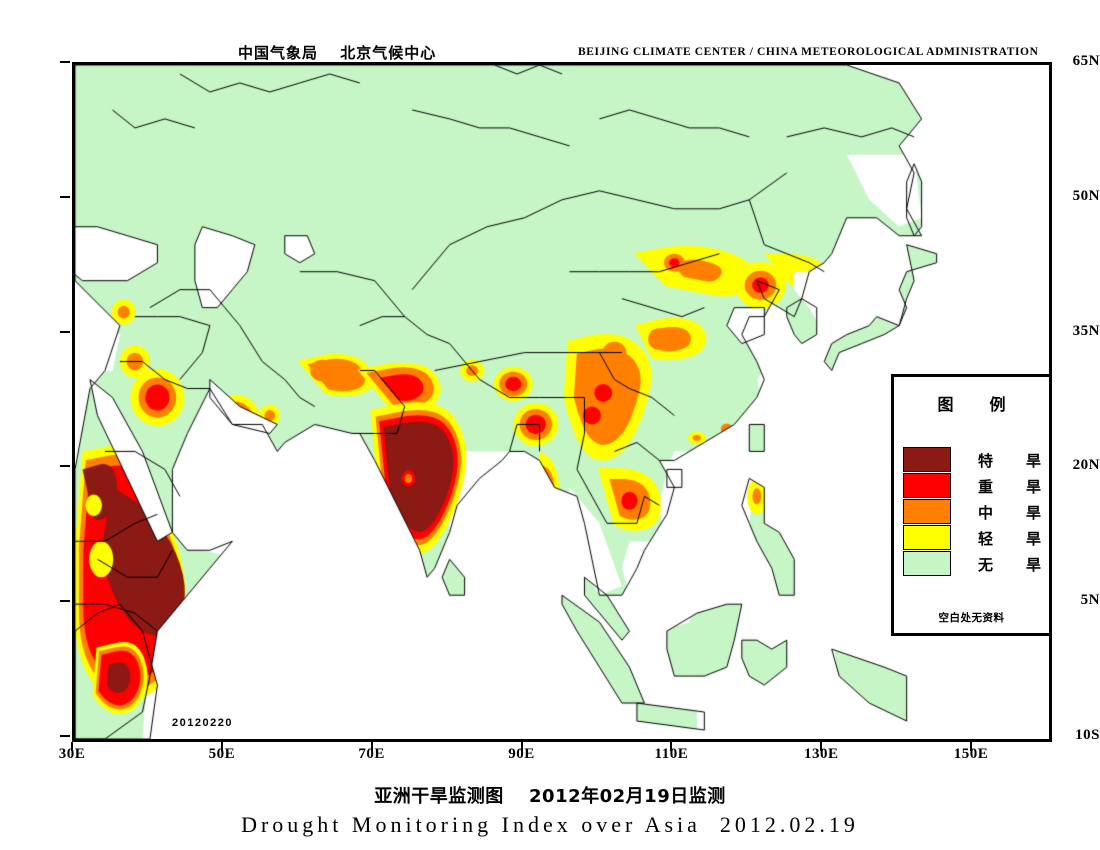 This screenshot has height=850, width=1100. Describe the element at coordinates (971, 618) in the screenshot. I see `legend-note: 空白处无资料` at that location.